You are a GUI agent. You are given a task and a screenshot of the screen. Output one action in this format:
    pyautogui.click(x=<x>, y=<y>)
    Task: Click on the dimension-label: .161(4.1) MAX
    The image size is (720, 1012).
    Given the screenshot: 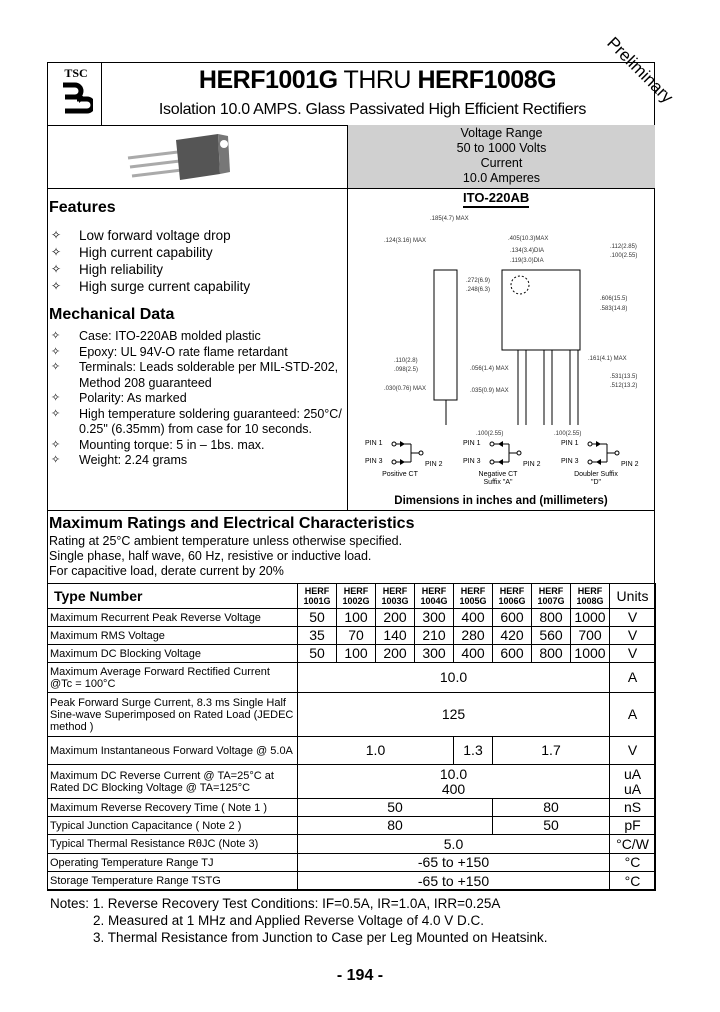 What is the action you would take?
    pyautogui.click(x=607, y=359)
    